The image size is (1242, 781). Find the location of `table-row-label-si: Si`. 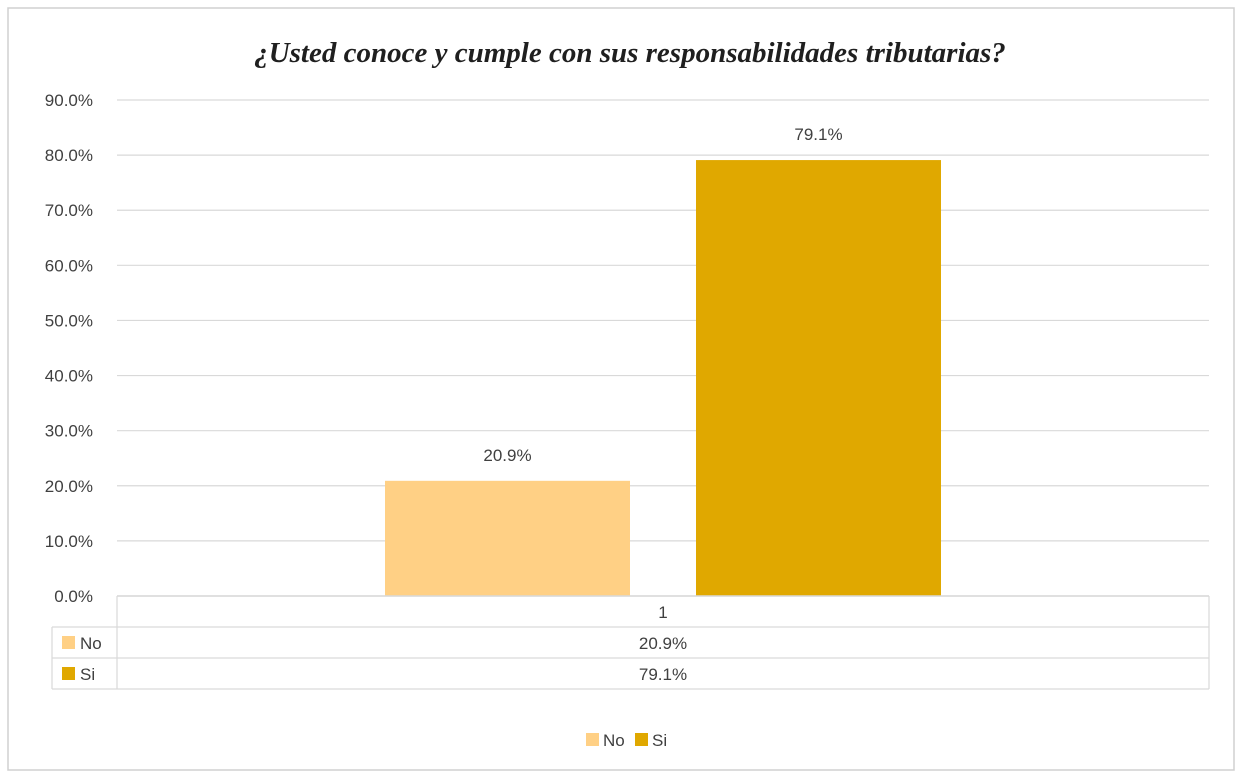

table-row-label-si: Si is located at coordinates (87, 674).